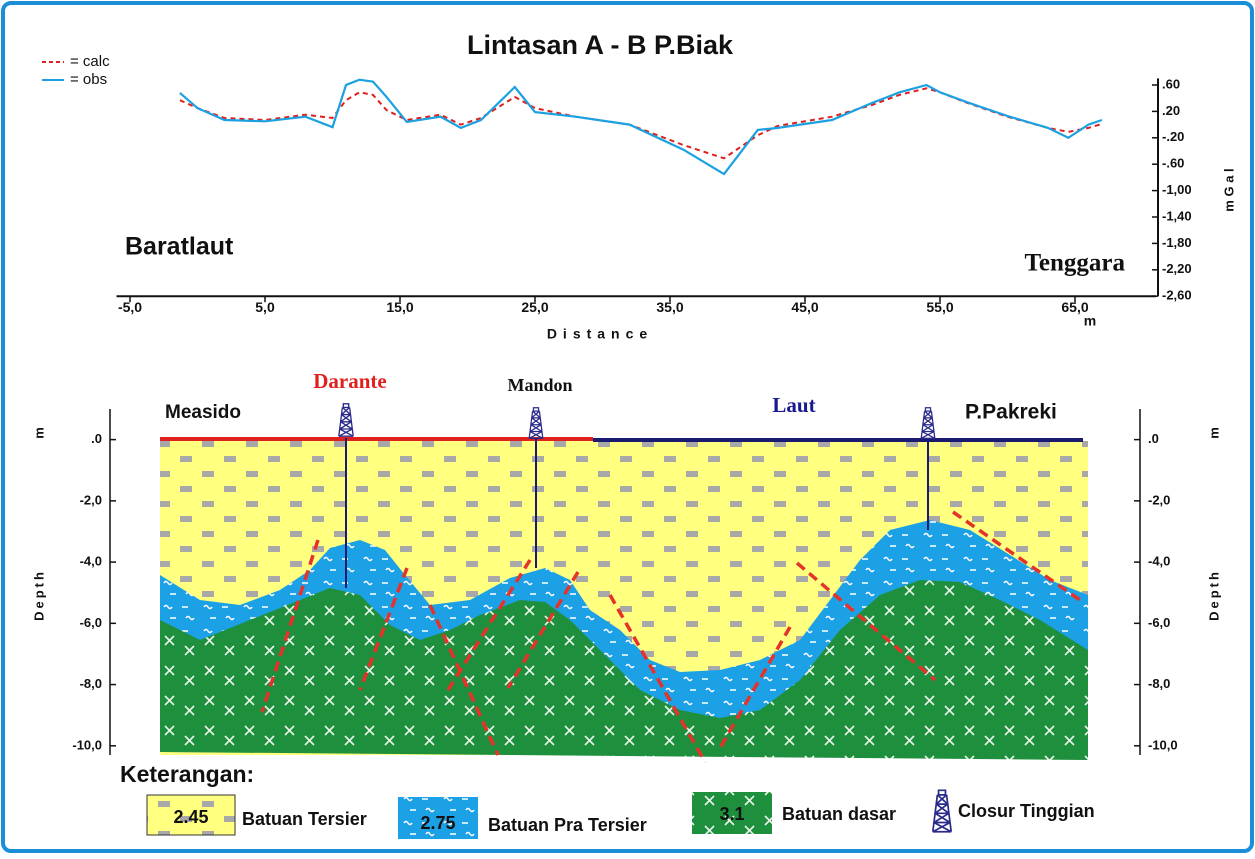 The width and height of the screenshot is (1255, 859). Describe the element at coordinates (567, 825) in the screenshot. I see `legend-label: Batuan Pra Tersier` at that location.